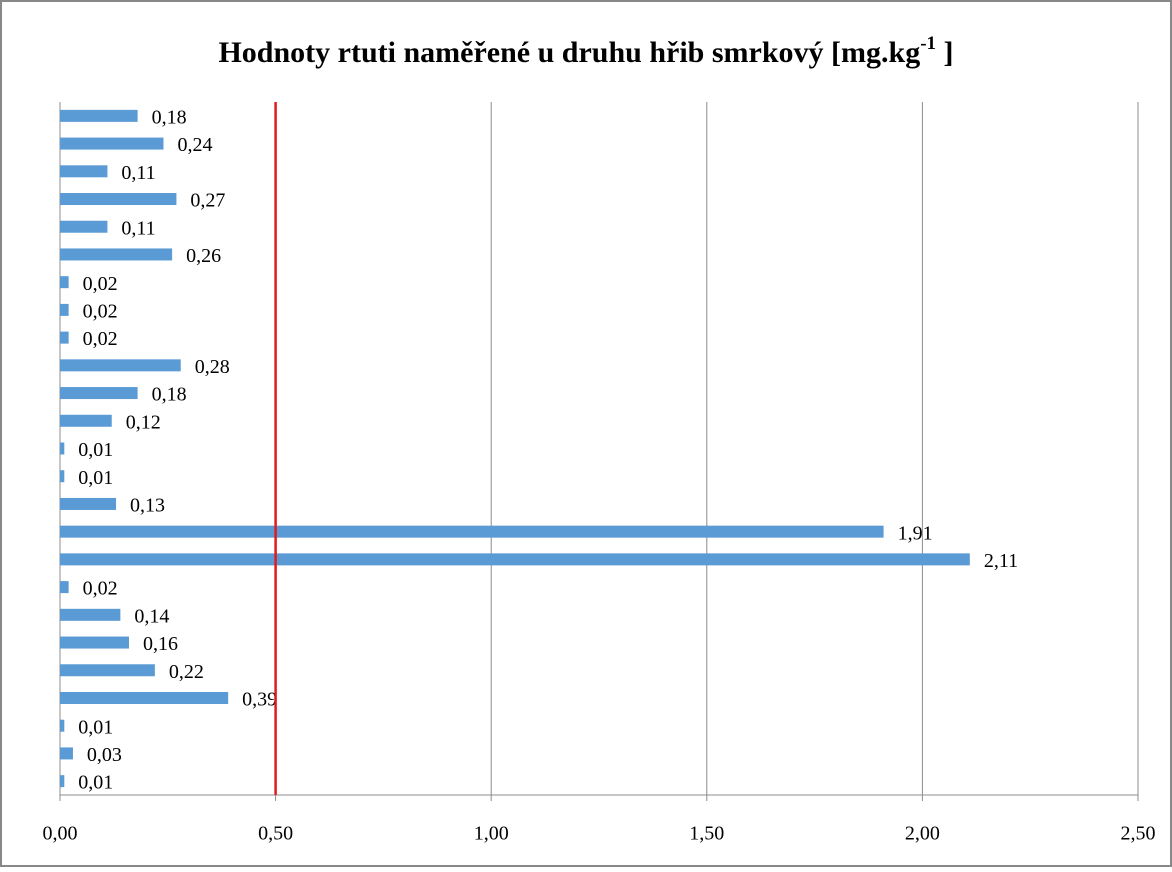 This screenshot has height=872, width=1172. I want to click on data-label: 0,24, so click(194, 145).